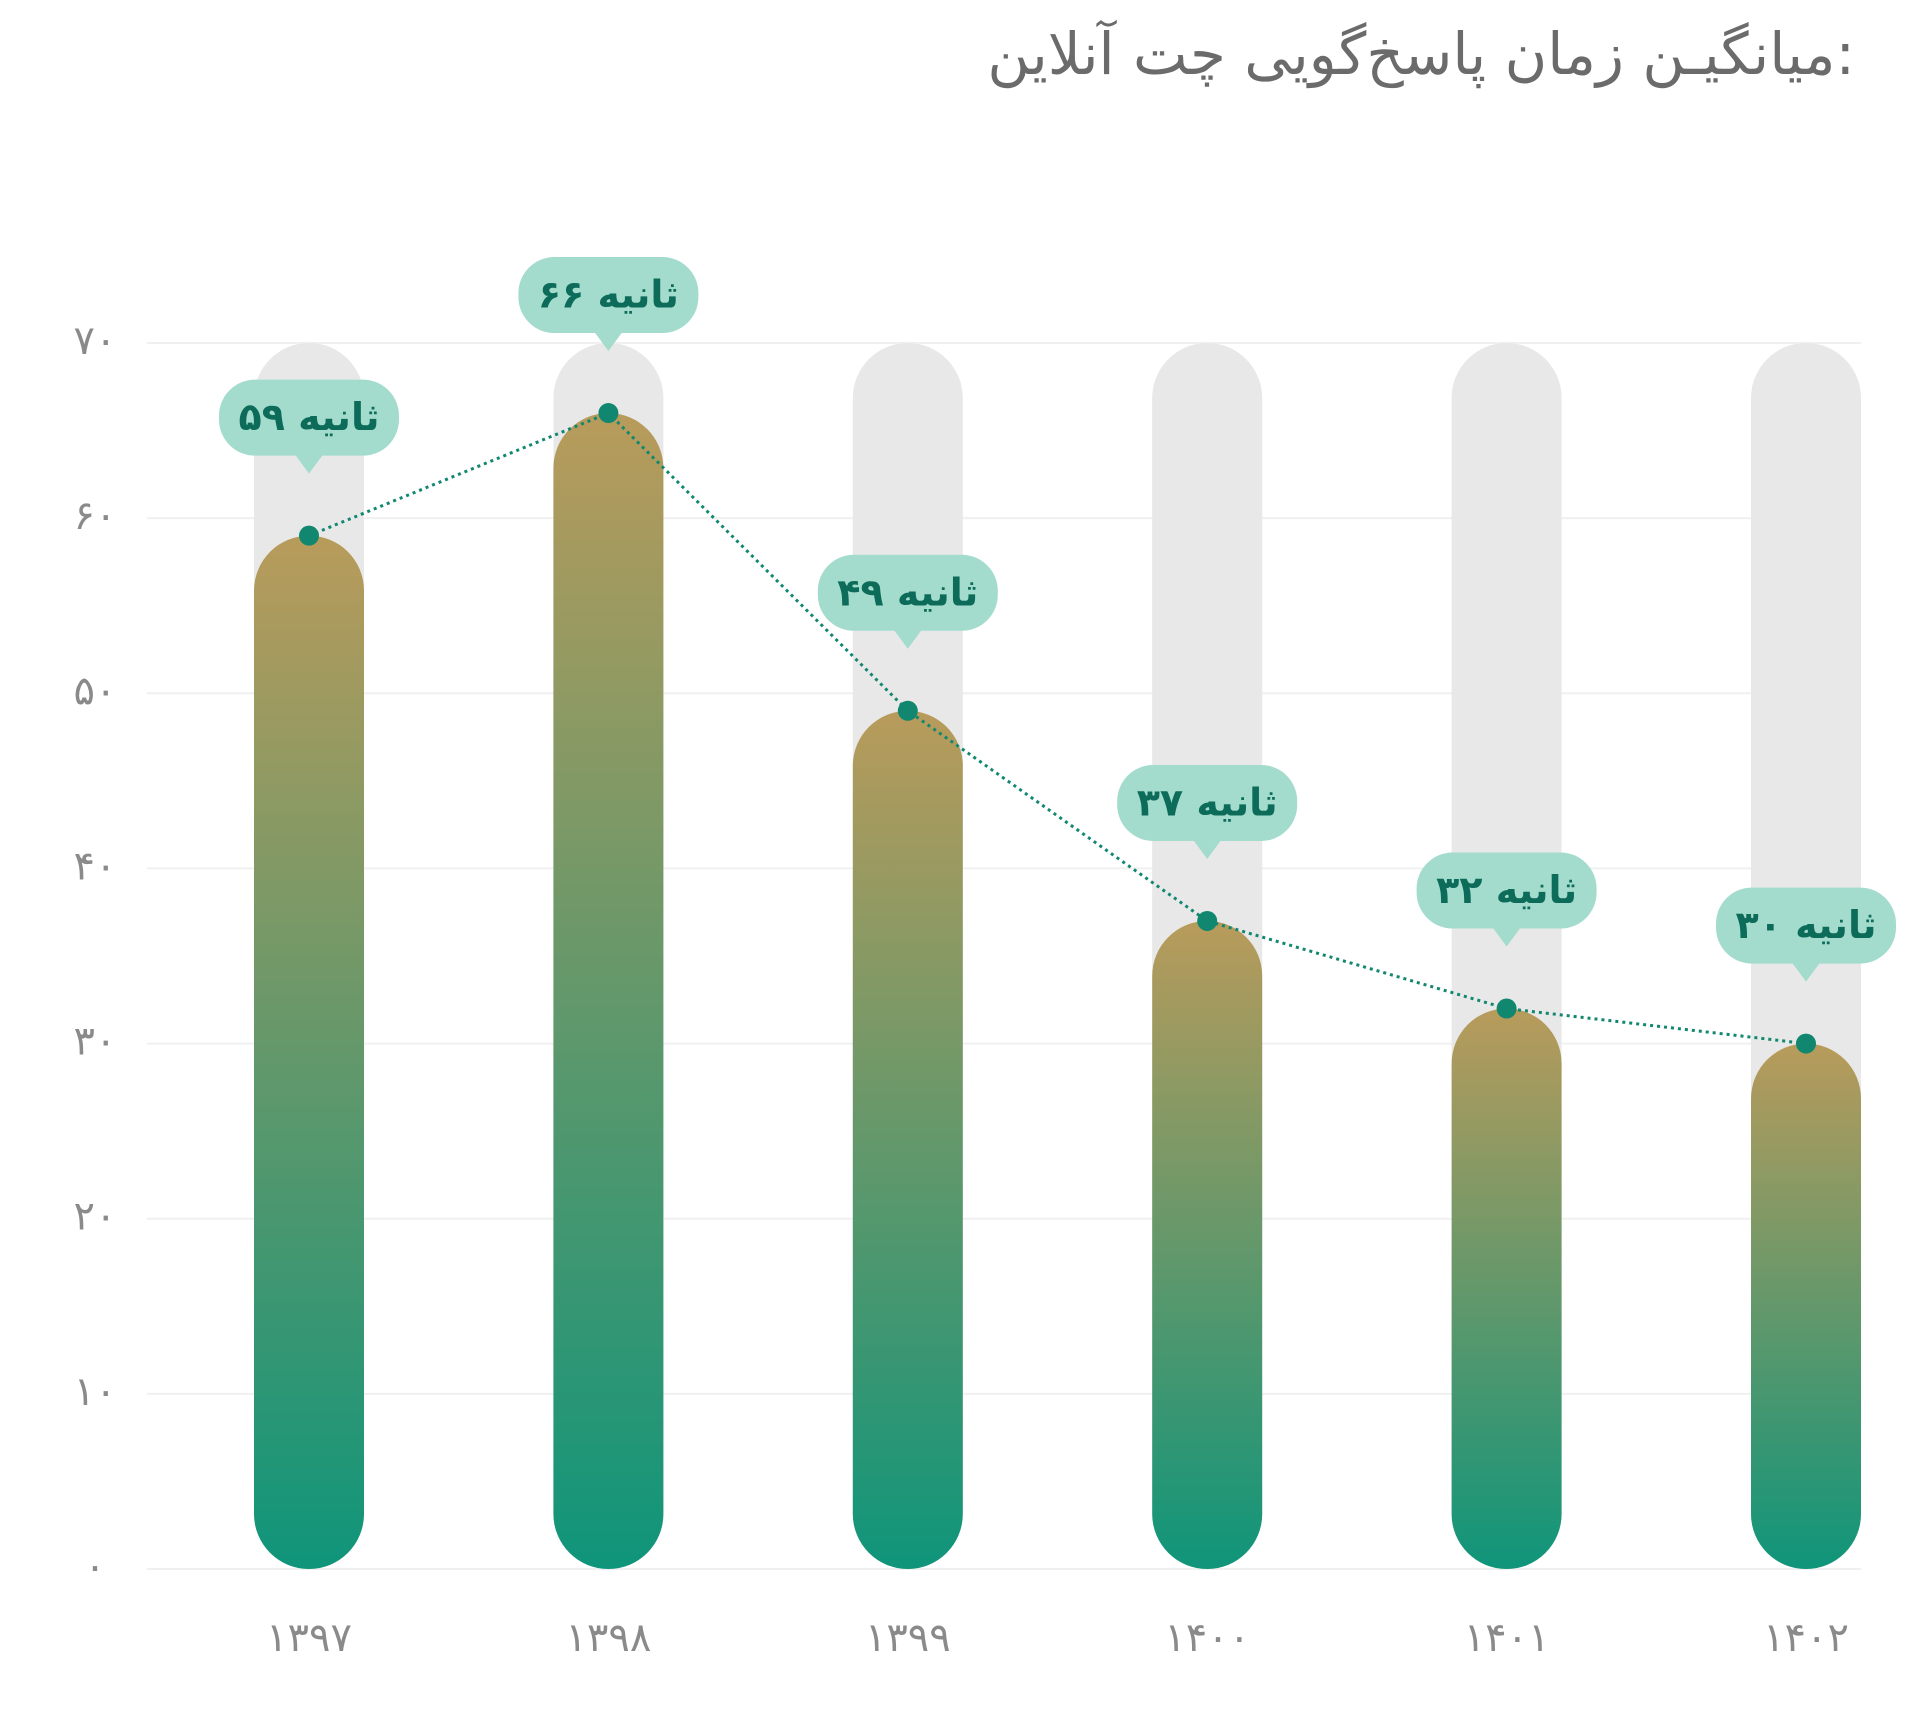 The image size is (1920, 1714). Describe the element at coordinates (95, 1392) in the screenshot. I see `y-tick-label: ۱۰` at that location.